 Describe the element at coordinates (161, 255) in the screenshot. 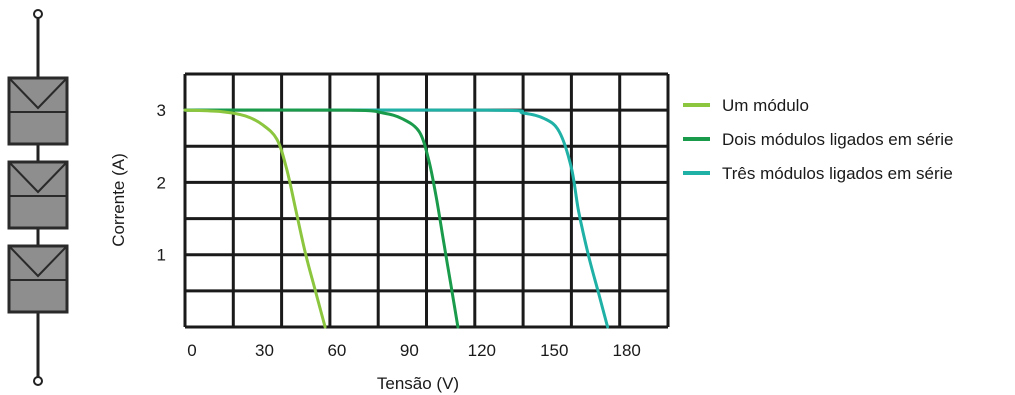

I see `y-tick-label: 1` at that location.